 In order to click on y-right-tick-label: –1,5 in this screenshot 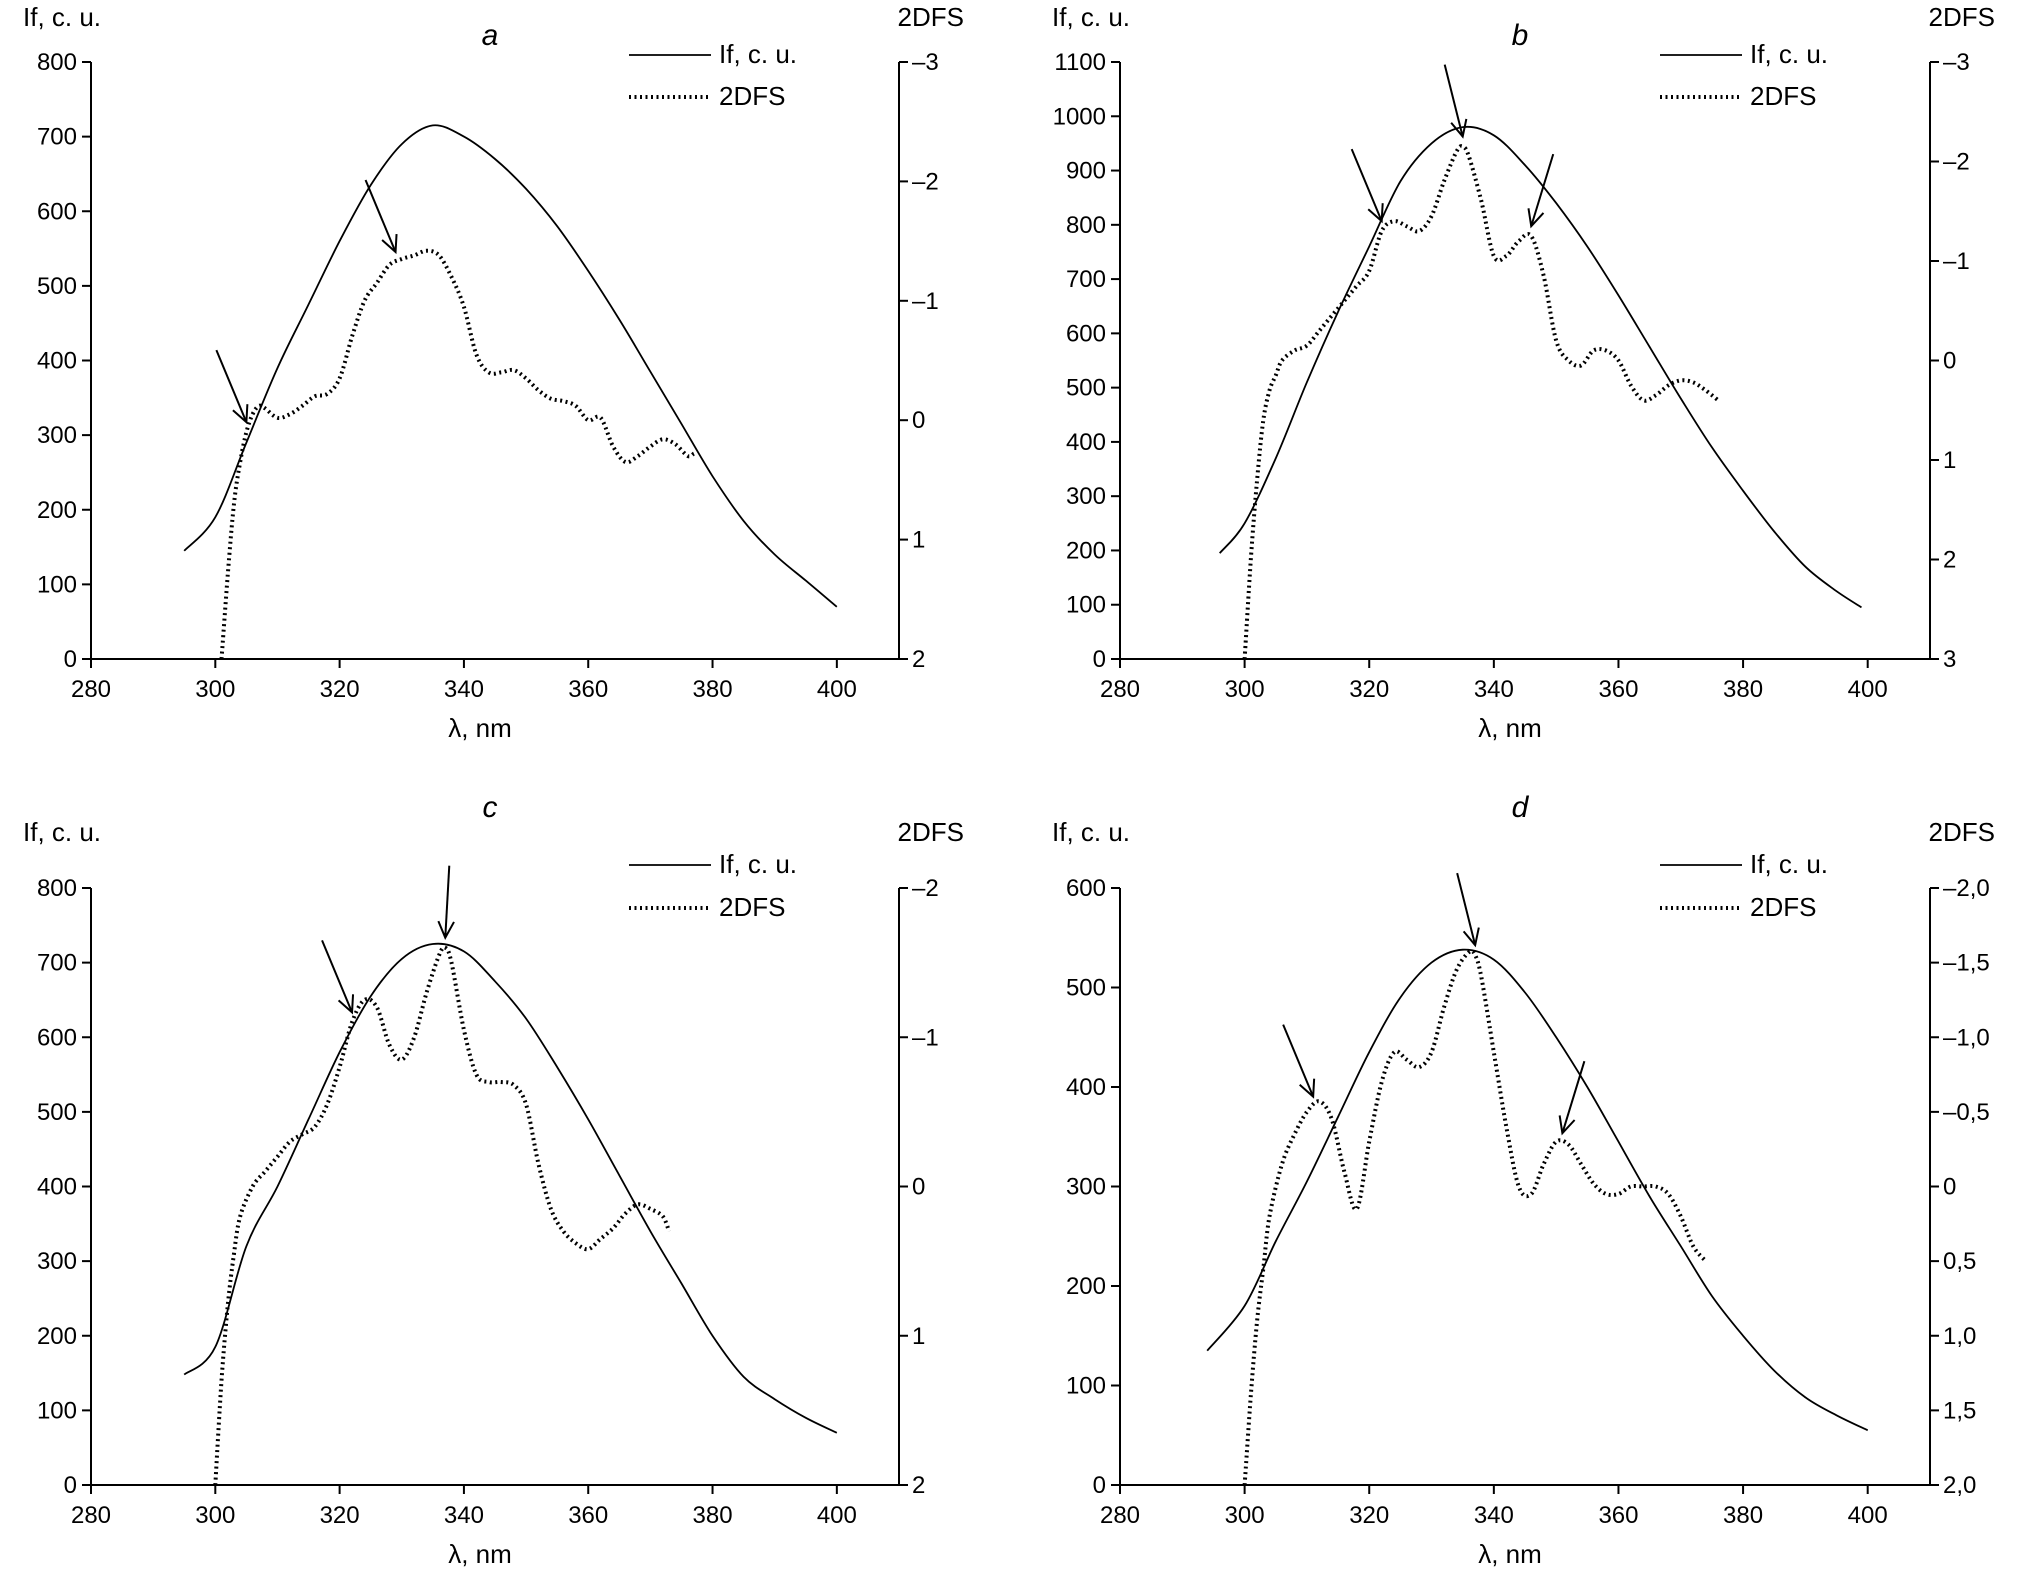, I will do `click(1966, 963)`.